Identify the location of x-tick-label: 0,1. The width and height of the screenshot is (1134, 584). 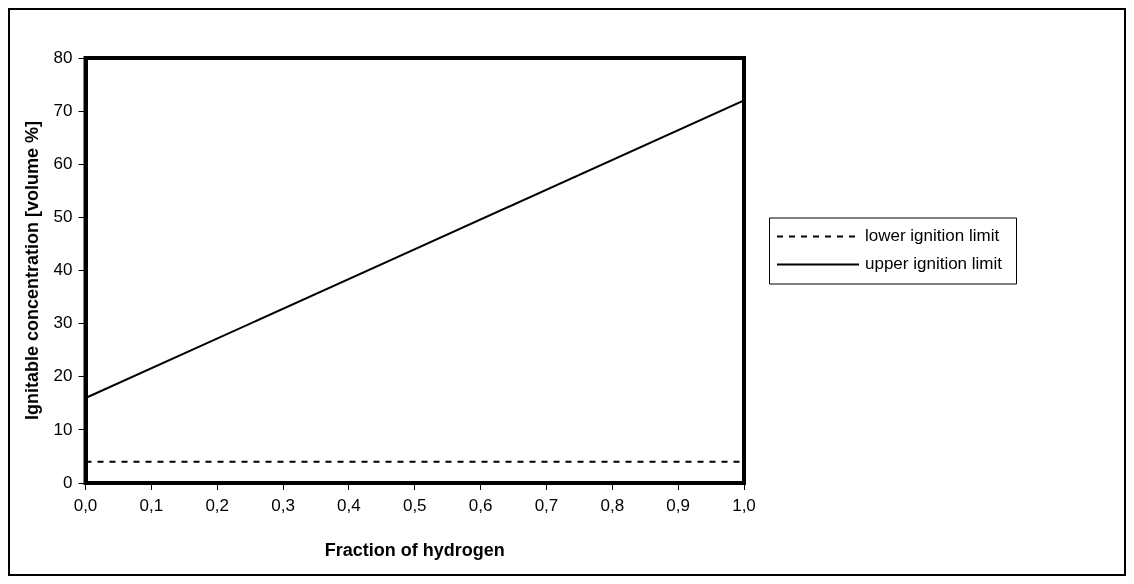
(151, 505).